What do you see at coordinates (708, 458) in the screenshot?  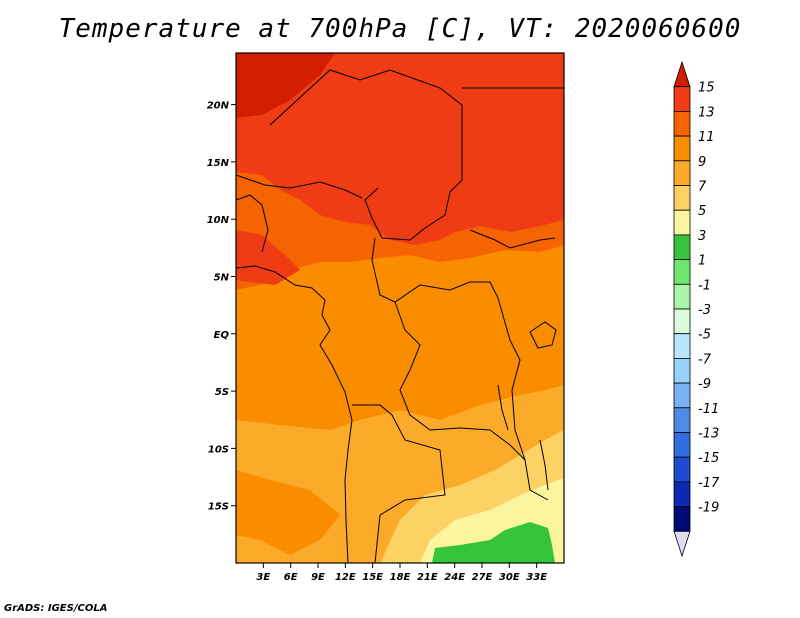 I see `colorbar-label: -15` at bounding box center [708, 458].